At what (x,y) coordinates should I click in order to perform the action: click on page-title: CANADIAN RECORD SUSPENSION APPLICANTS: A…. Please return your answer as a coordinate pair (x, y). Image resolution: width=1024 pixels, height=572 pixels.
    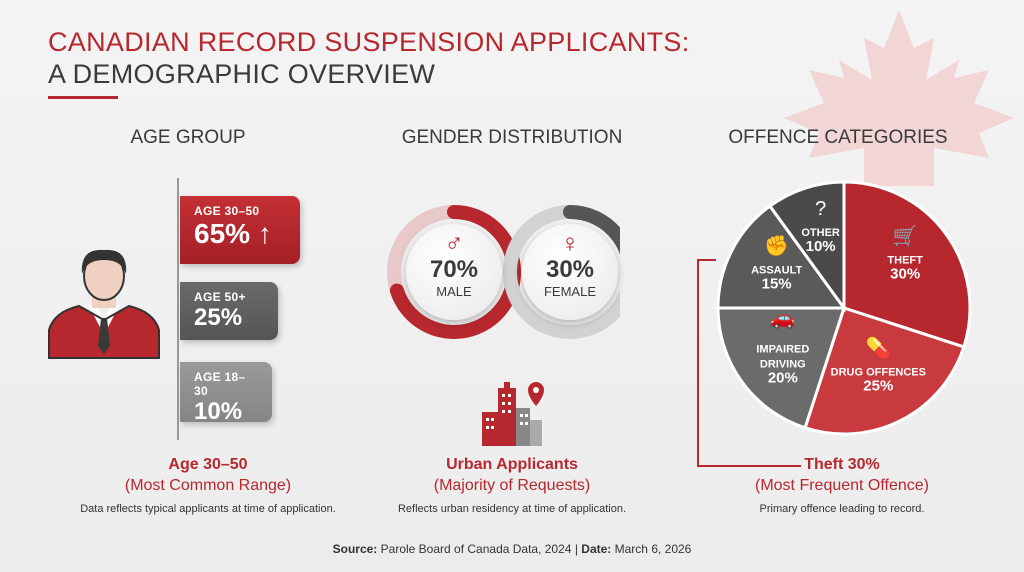
    Looking at the image, I should click on (369, 58).